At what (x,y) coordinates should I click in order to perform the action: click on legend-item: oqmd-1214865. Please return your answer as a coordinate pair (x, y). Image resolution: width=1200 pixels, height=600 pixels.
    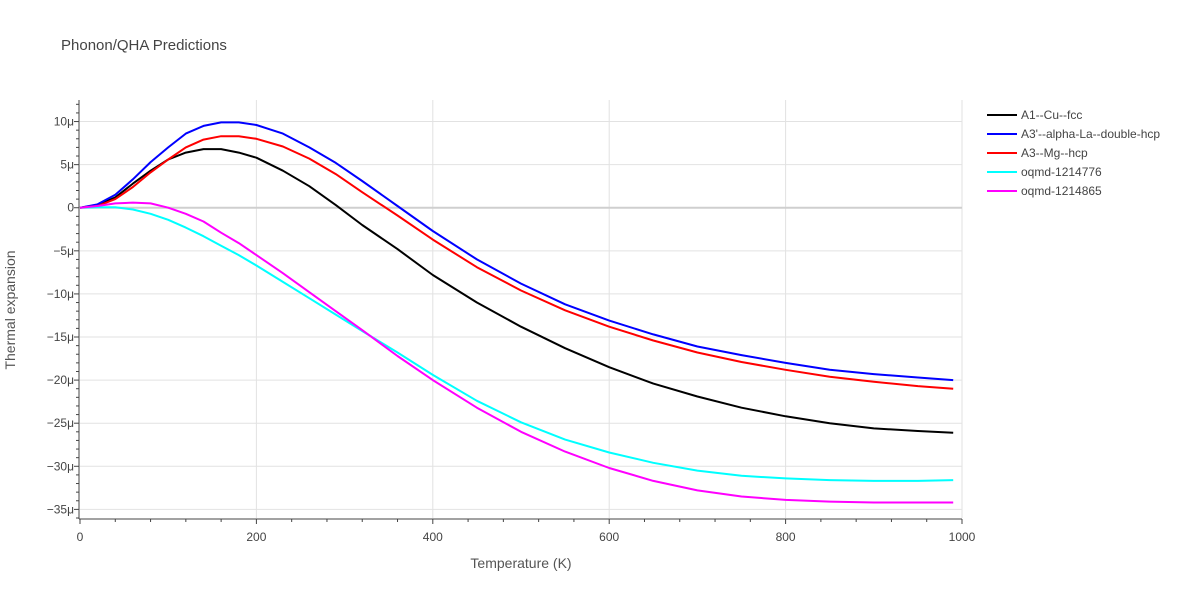
    Looking at the image, I should click on (1044, 191).